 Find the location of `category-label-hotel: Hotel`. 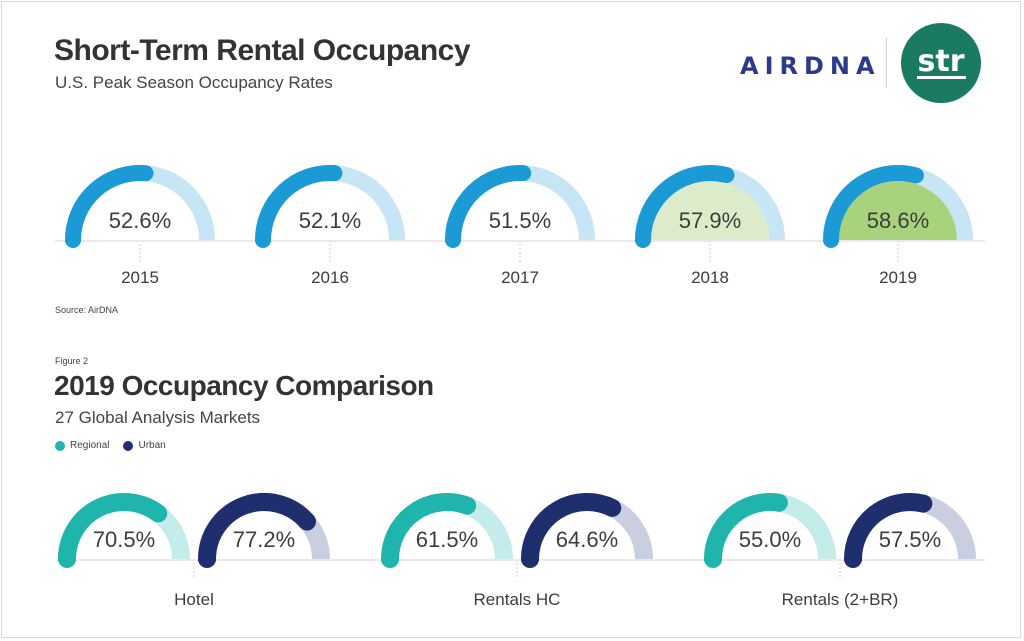

category-label-hotel: Hotel is located at coordinates (194, 599).